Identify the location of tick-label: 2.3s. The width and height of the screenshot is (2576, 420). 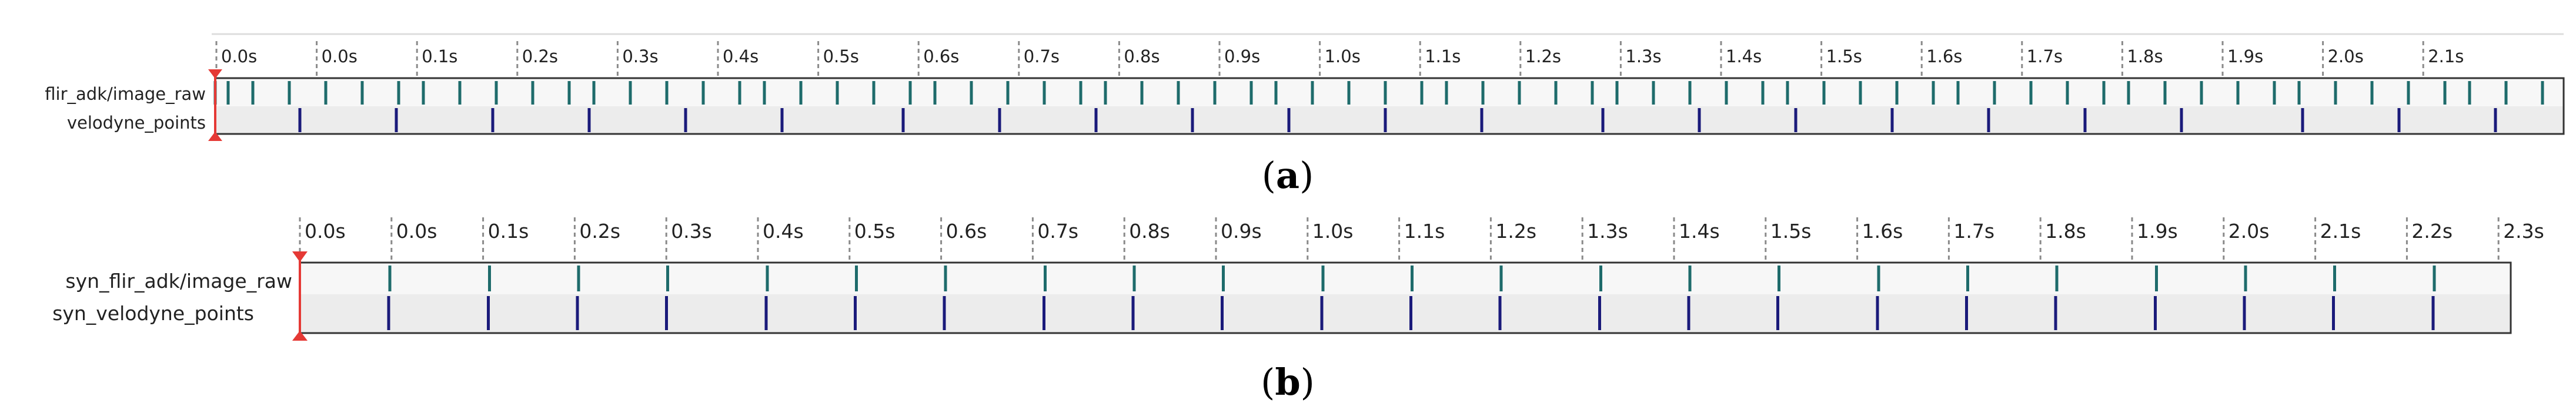
(2523, 231).